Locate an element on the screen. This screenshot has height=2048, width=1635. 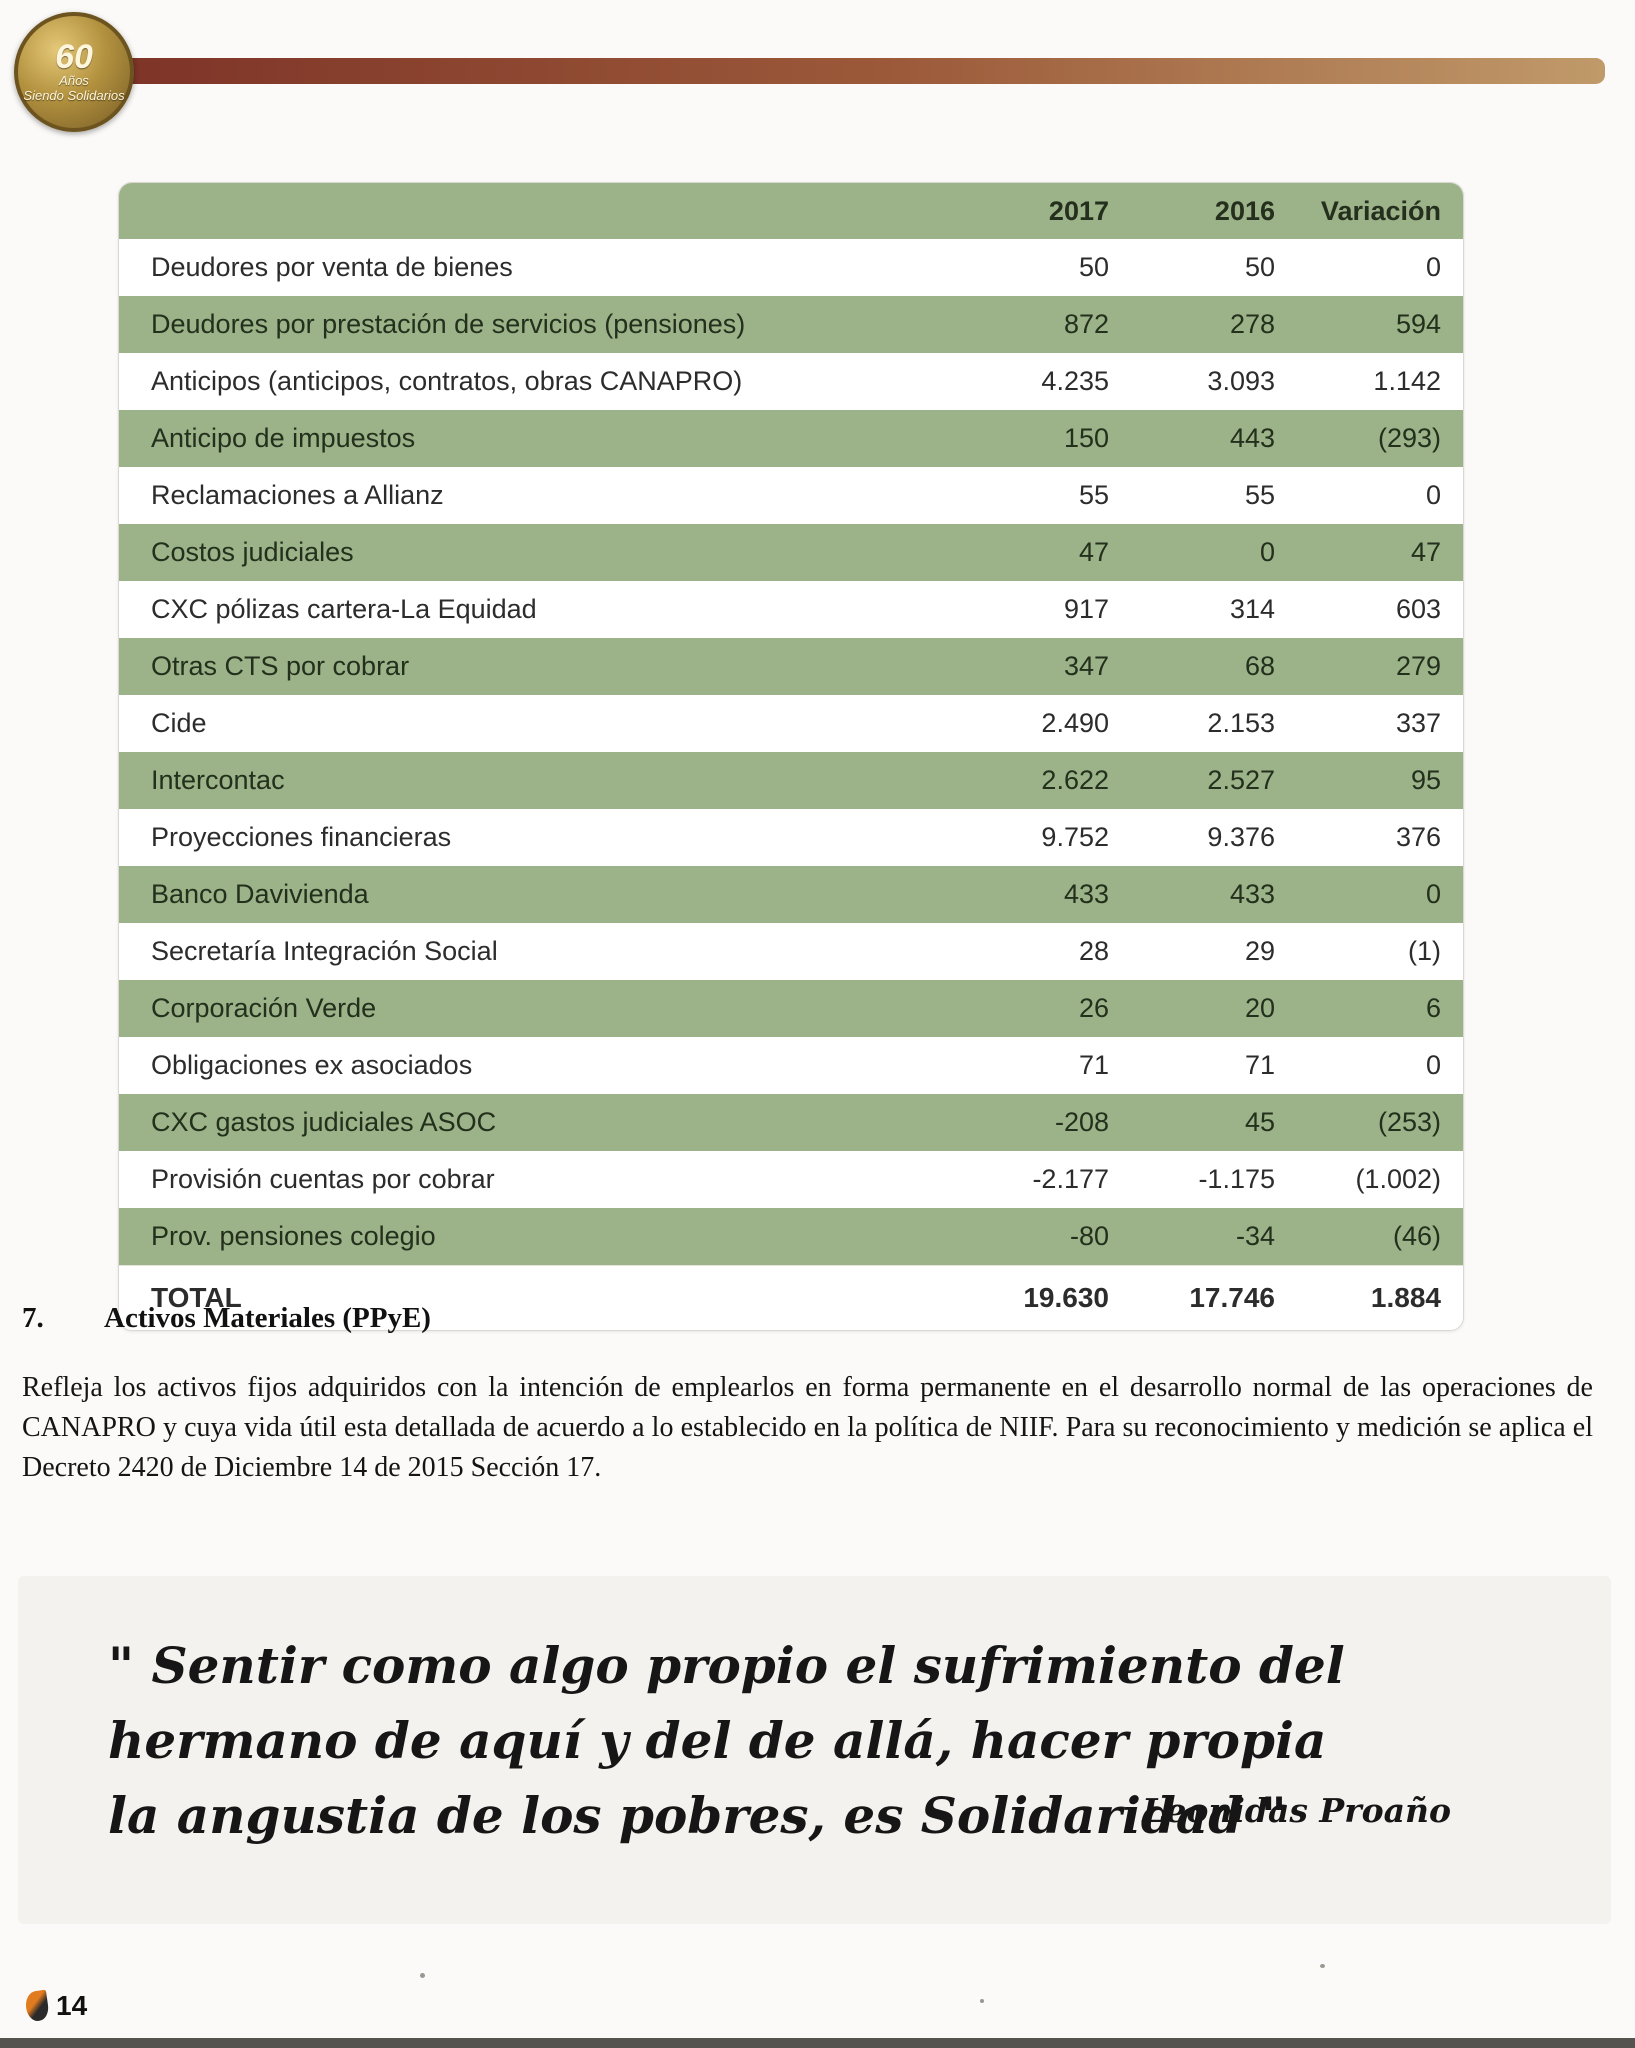
anniversary-seal-logo: 60 Años Siendo Solidarios is located at coordinates (74, 72).